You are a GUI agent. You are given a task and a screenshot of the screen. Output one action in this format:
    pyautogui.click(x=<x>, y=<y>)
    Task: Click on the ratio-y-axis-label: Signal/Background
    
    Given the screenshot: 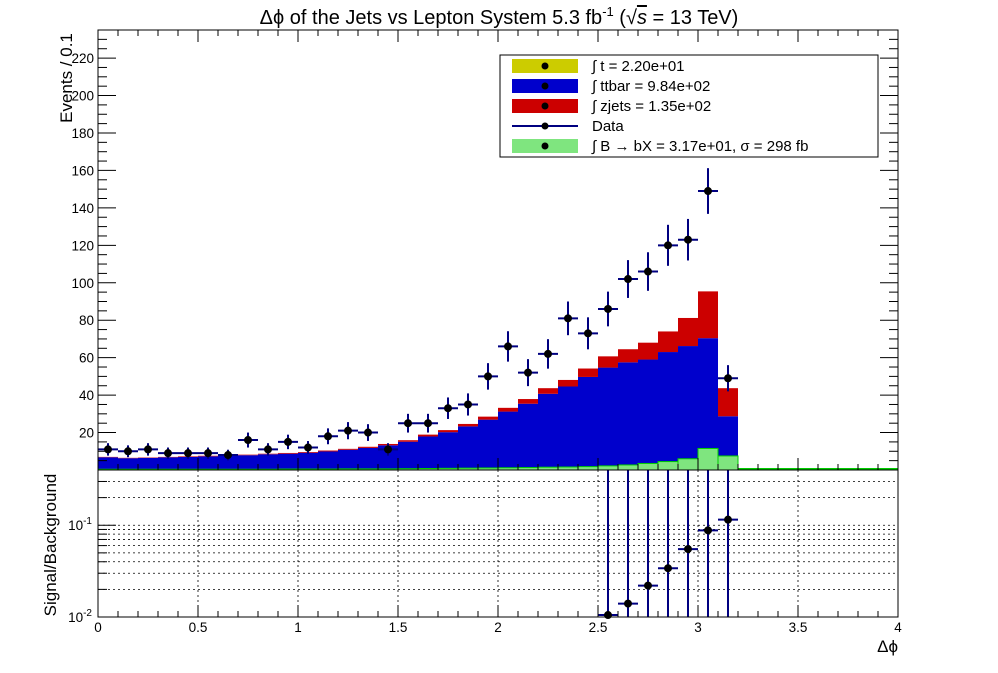 What is the action you would take?
    pyautogui.click(x=50, y=545)
    